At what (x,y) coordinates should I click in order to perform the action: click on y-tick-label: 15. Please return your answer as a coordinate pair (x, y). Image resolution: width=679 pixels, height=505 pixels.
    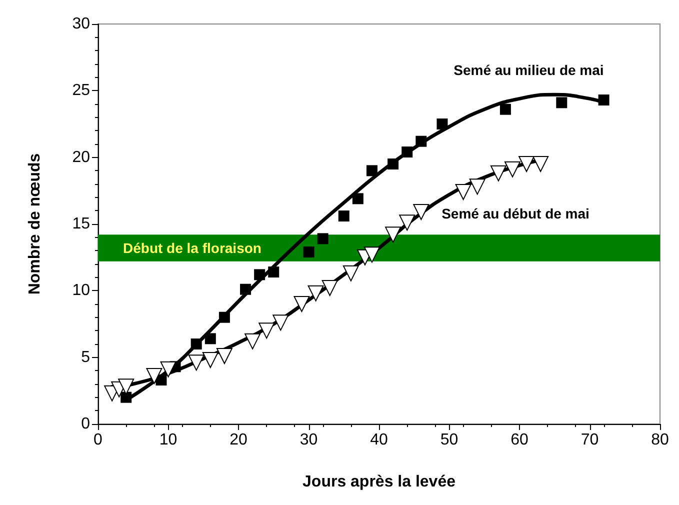
    Looking at the image, I should click on (81, 224).